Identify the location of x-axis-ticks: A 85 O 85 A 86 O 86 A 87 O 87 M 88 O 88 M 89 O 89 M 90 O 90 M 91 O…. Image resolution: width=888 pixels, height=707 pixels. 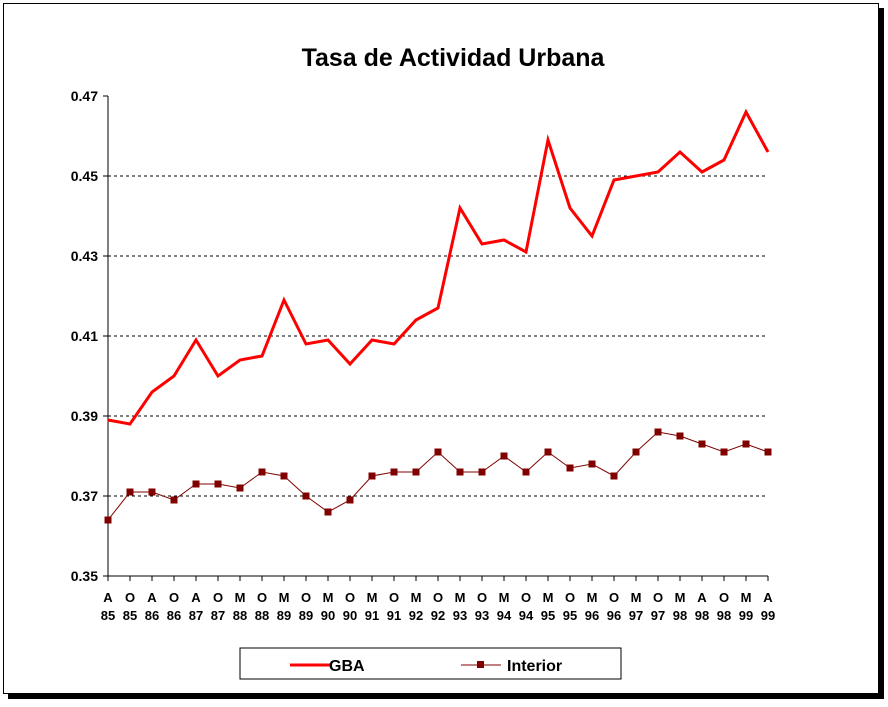
(438, 599).